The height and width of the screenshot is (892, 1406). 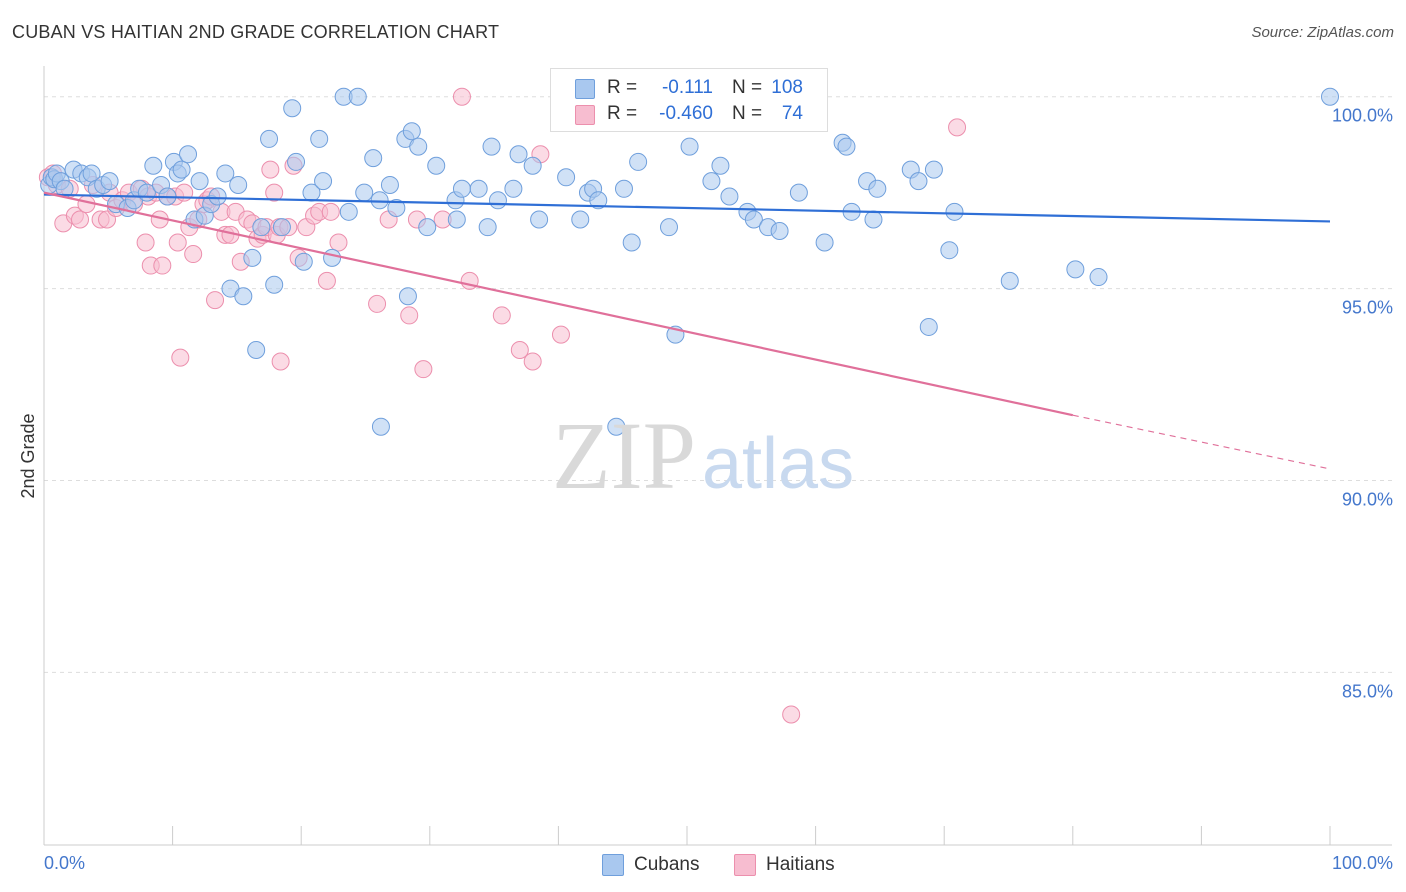 I want to click on x-tick-label-end: 100.0%, so click(x=1362, y=863).